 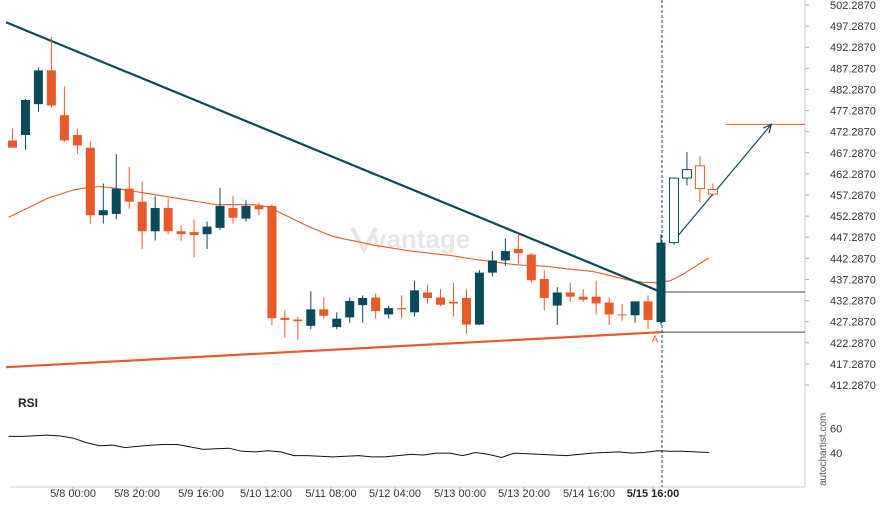 I want to click on x-tick-label: 5/13 20:00, so click(x=524, y=494).